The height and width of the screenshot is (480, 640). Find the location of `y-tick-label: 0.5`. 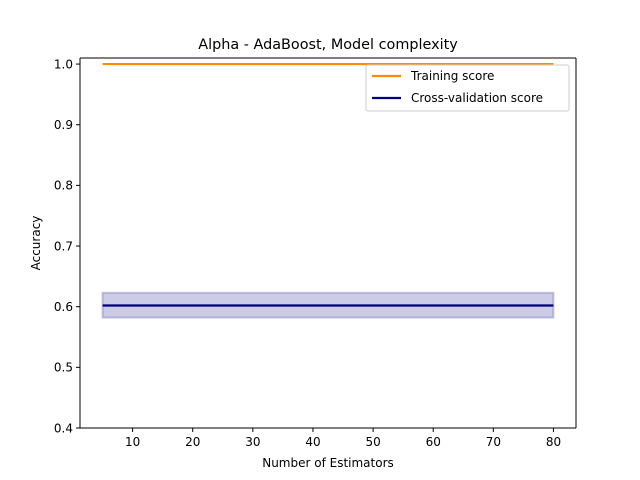

y-tick-label: 0.5 is located at coordinates (63, 368).